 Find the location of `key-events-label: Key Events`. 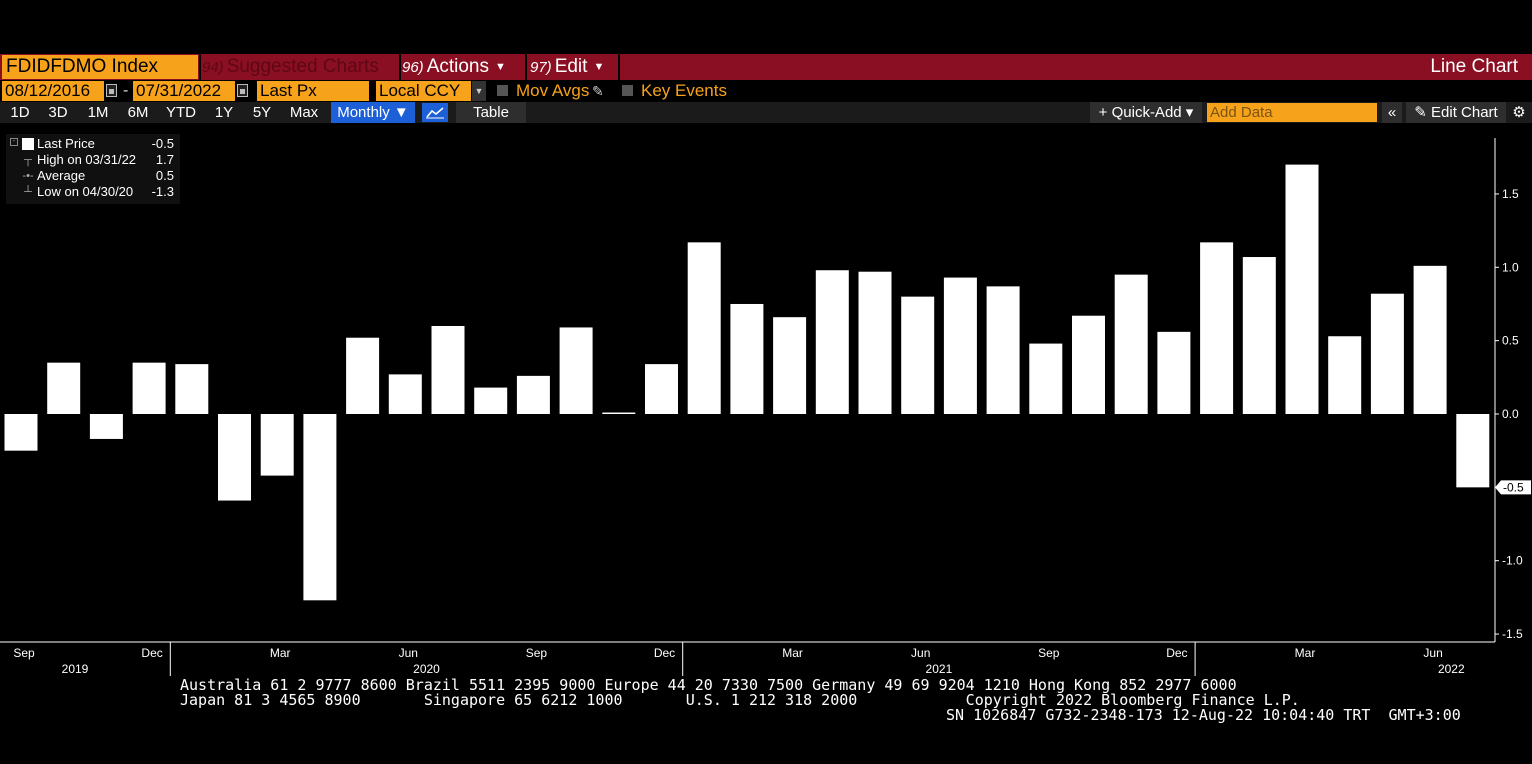

key-events-label: Key Events is located at coordinates (684, 90).